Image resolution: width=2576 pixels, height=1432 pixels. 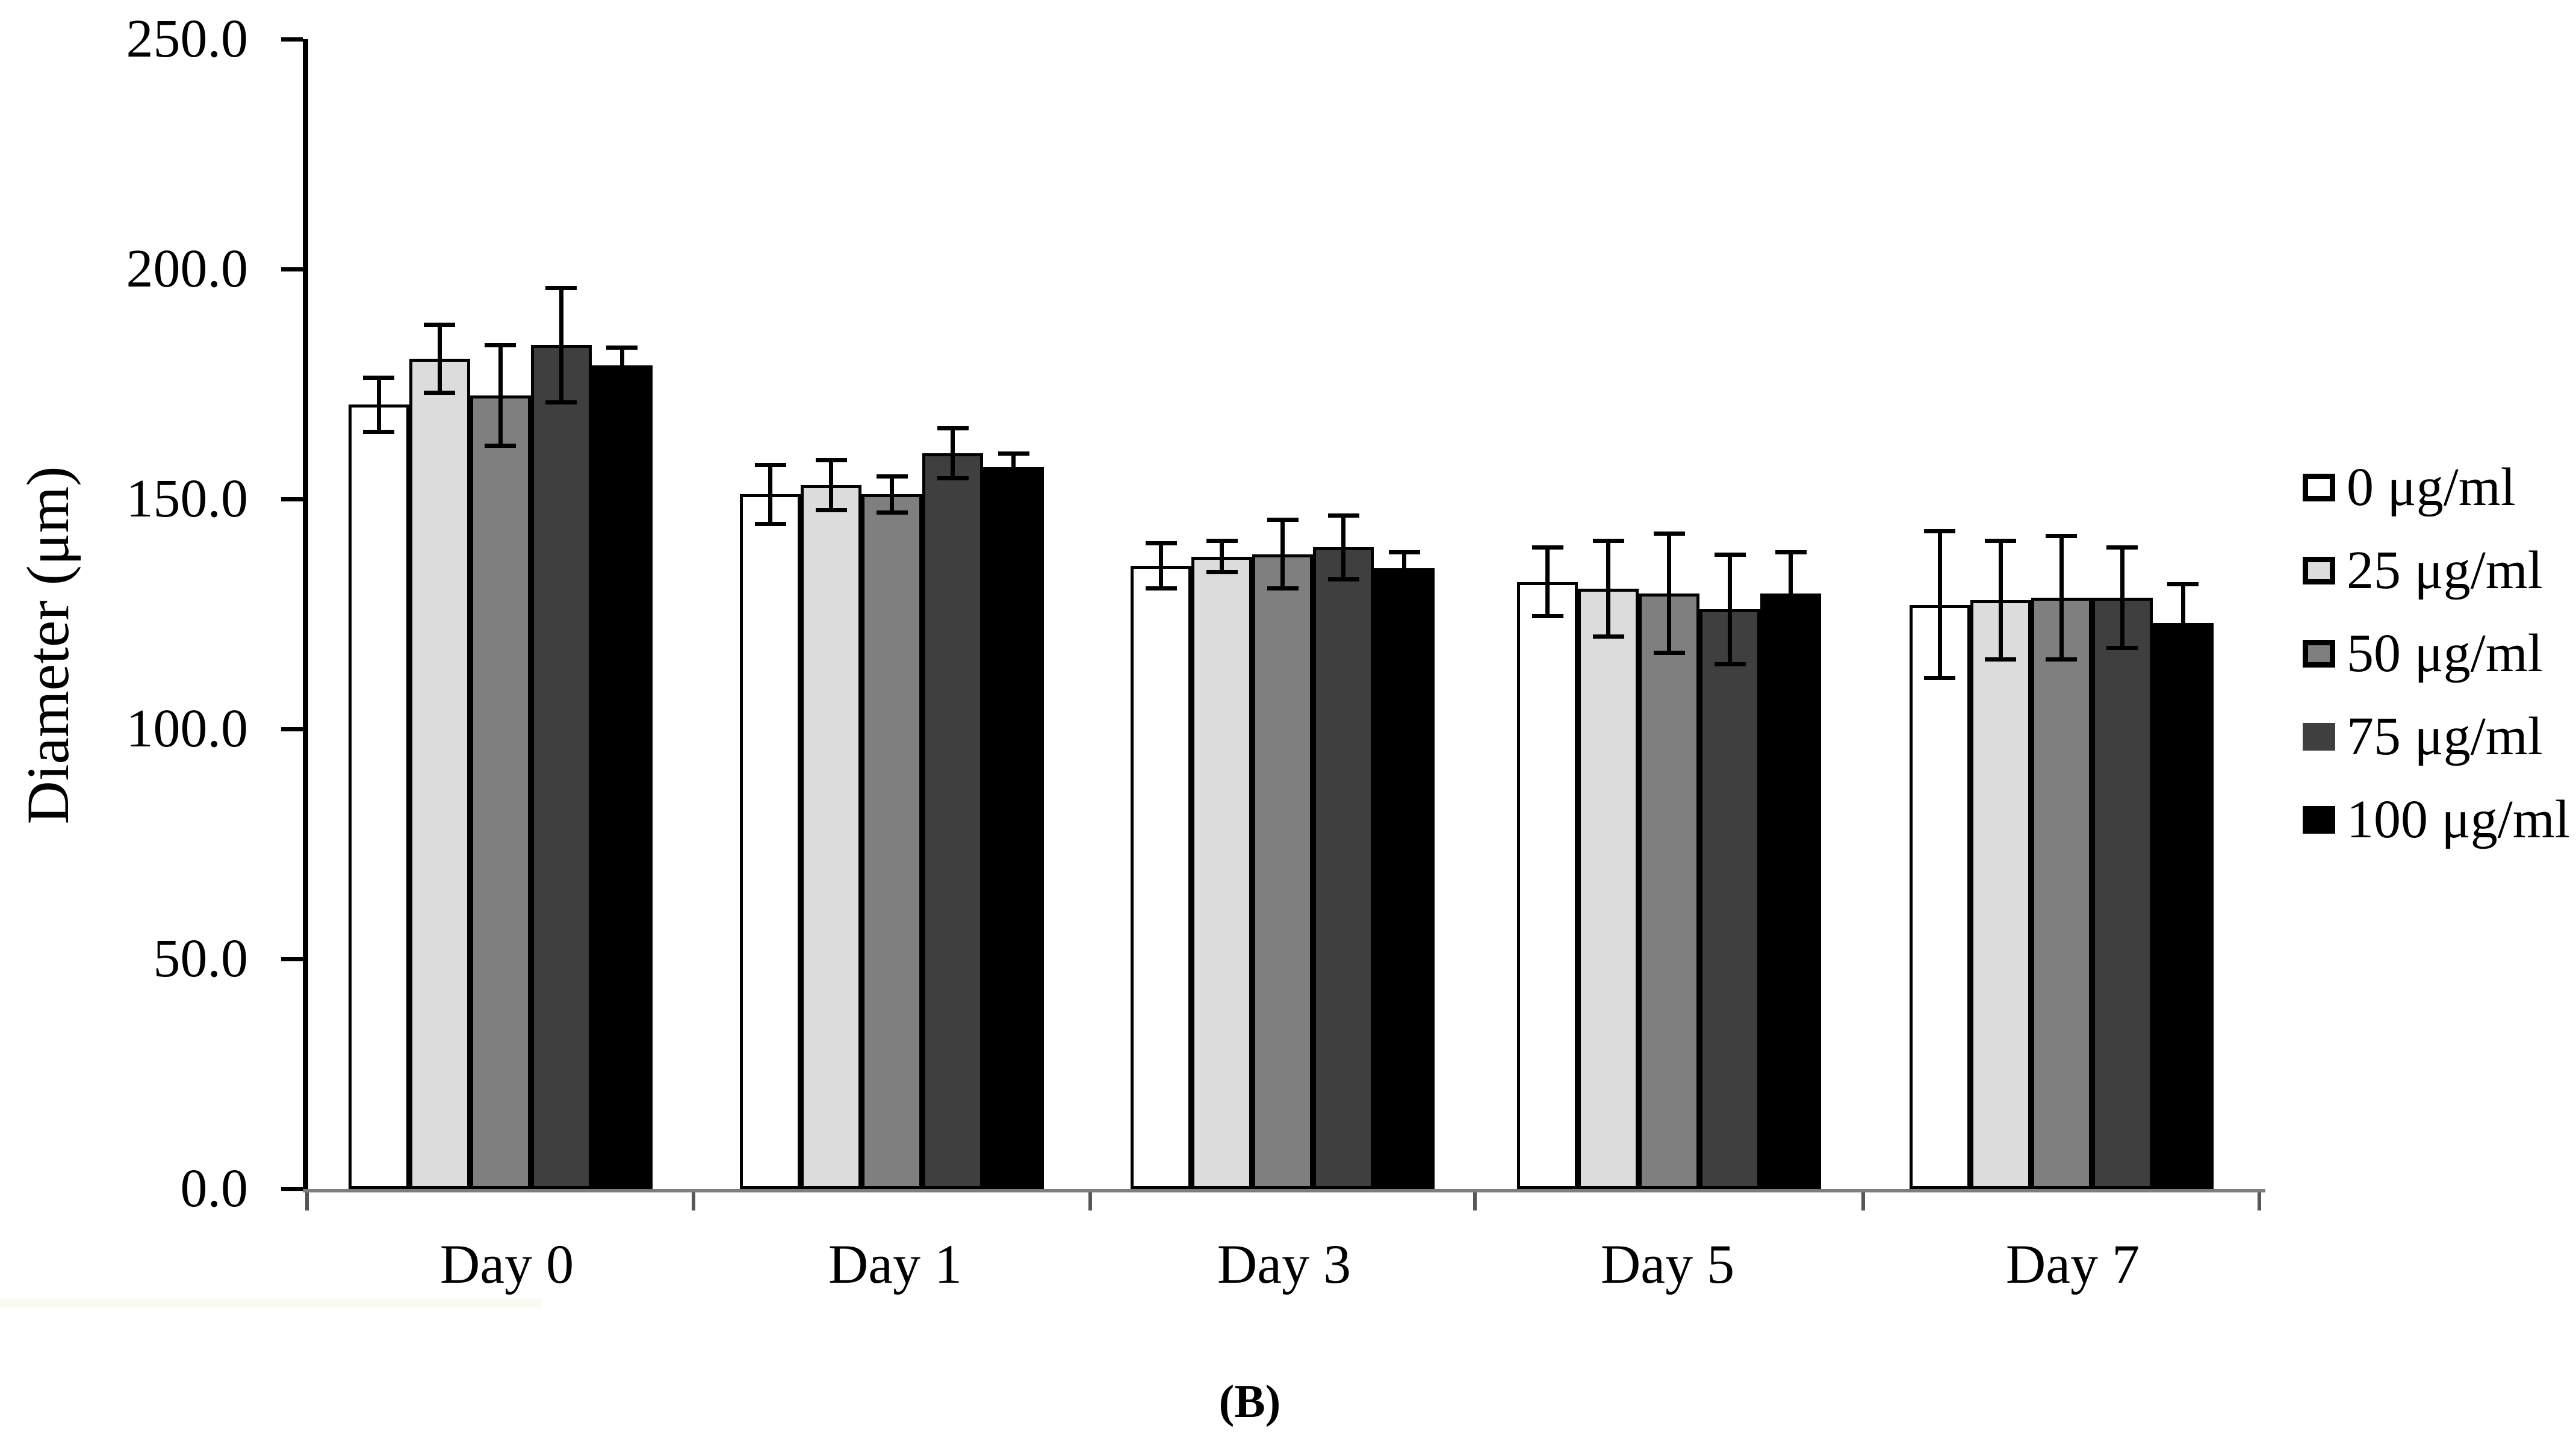 What do you see at coordinates (1608, 888) in the screenshot?
I see `bar-day5-25ugml` at bounding box center [1608, 888].